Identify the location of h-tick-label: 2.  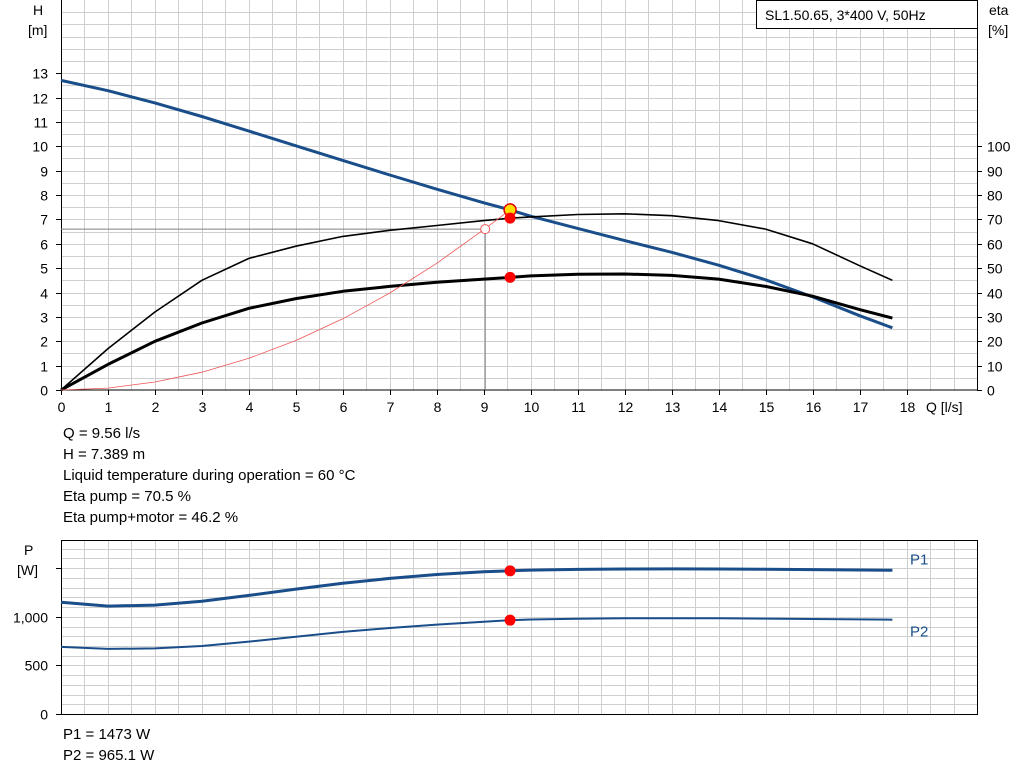
(44, 342).